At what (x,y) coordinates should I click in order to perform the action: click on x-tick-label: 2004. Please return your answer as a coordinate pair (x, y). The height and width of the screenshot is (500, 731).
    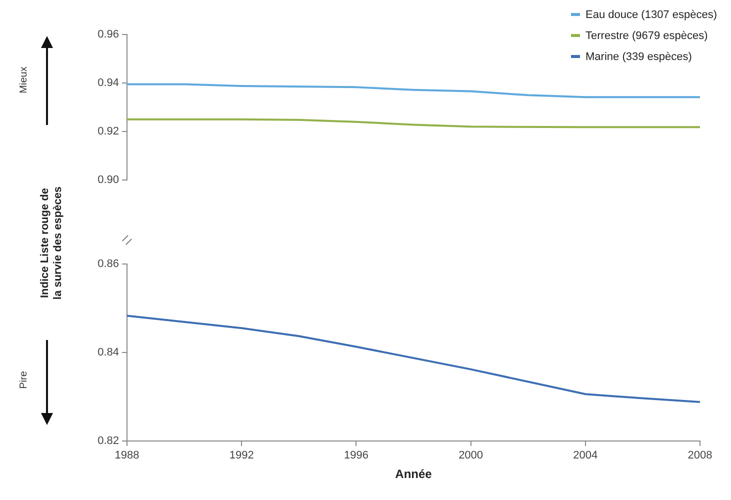
    Looking at the image, I should click on (585, 456).